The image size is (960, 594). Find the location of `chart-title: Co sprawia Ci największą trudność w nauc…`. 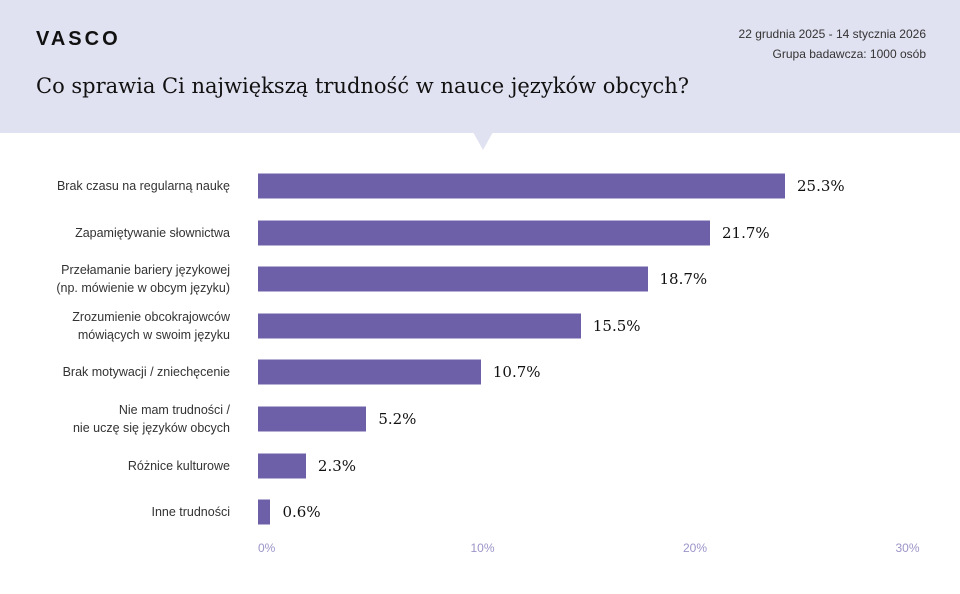

chart-title: Co sprawia Ci największą trudność w nauc… is located at coordinates (362, 86).